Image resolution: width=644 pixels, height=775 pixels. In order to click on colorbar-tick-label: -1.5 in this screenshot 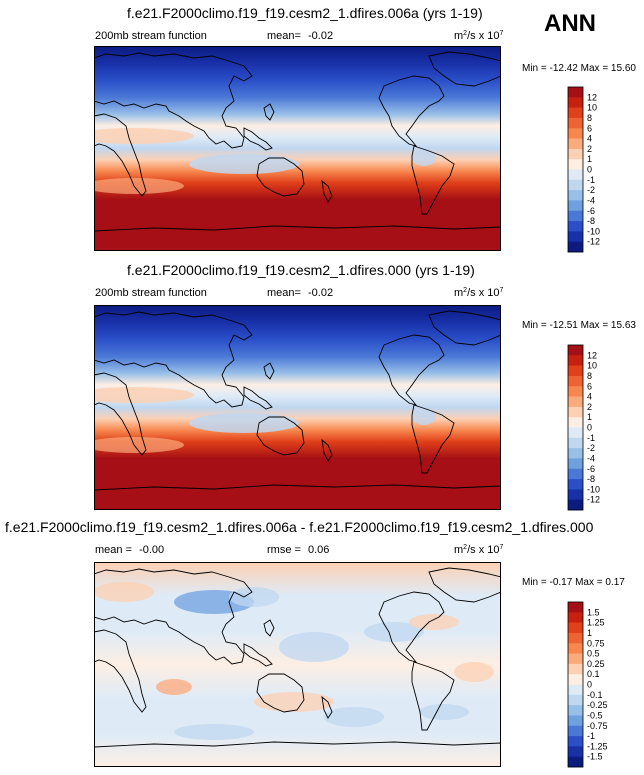, I will do `click(595, 757)`.